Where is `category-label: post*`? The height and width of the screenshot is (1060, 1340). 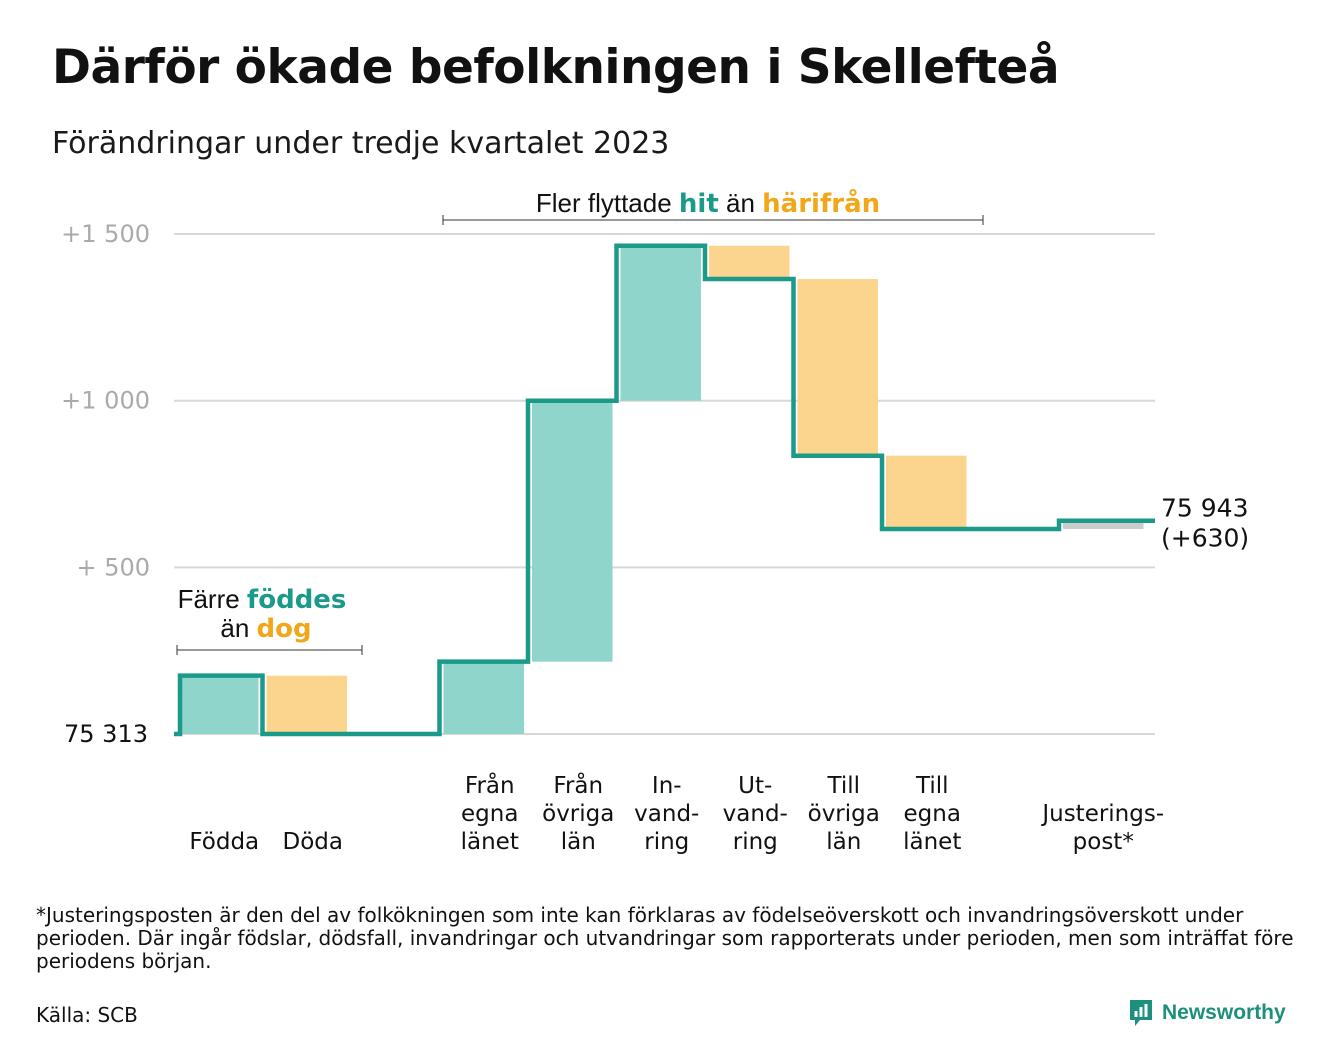 category-label: post* is located at coordinates (1103, 842).